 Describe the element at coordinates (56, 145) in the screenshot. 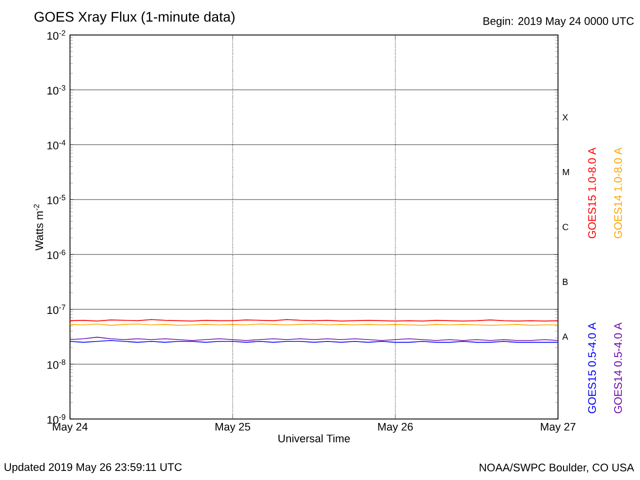

I see `y-tick-label: 10$^{-4}$` at that location.